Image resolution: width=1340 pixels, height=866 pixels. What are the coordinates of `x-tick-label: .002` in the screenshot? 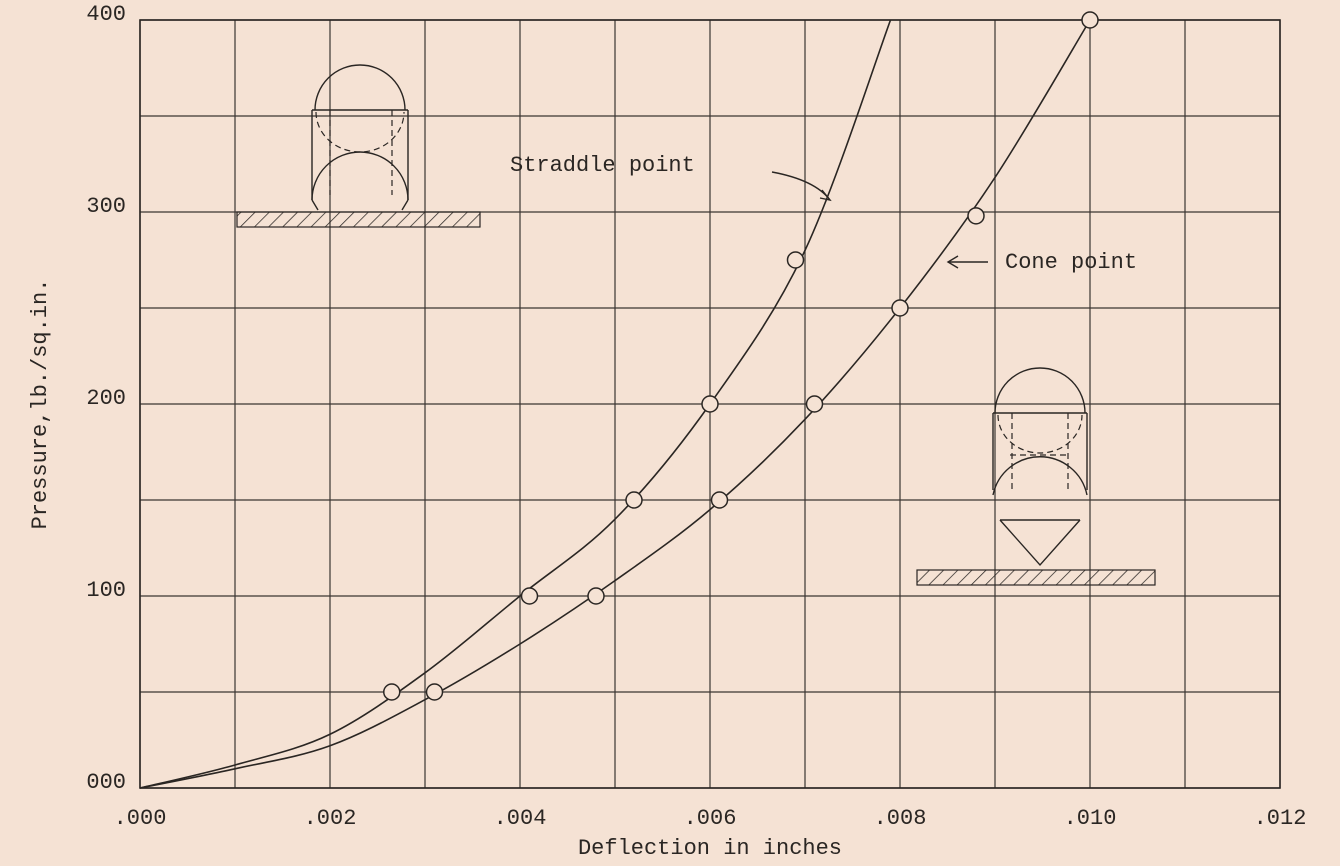 It's located at (330, 818).